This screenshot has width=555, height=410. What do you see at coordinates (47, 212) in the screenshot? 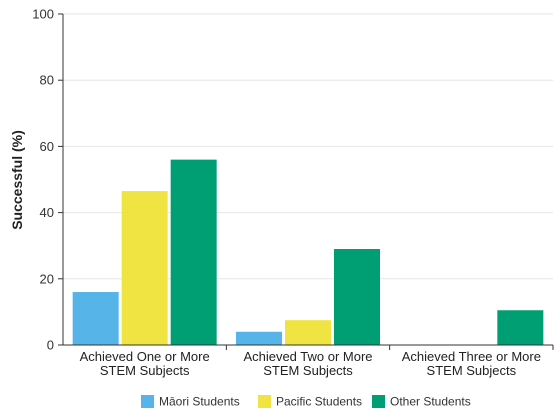
I see `y-tick-label: 40` at bounding box center [47, 212].